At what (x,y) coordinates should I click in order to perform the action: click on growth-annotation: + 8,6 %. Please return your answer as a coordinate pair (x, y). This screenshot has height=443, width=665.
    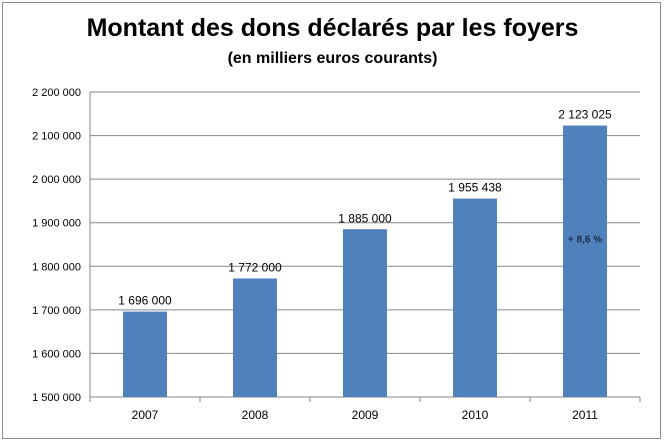
    Looking at the image, I should click on (585, 239).